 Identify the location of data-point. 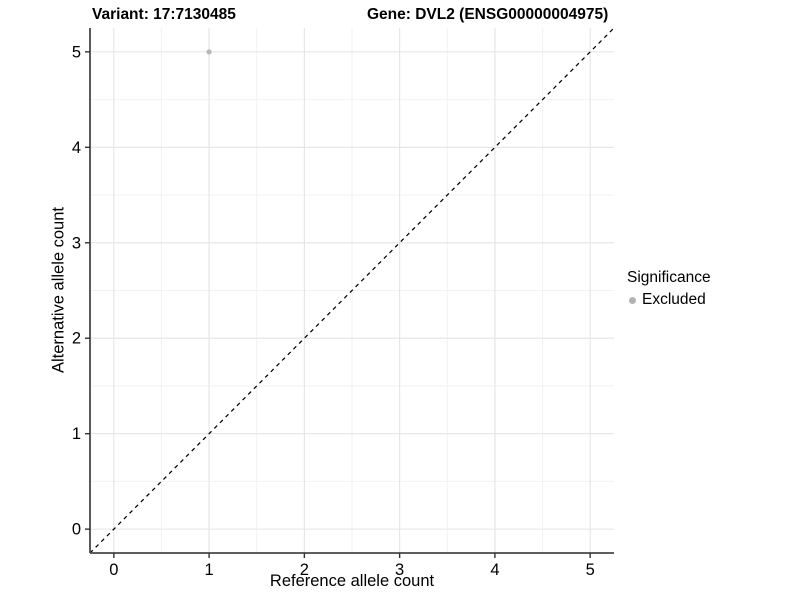
(209, 52).